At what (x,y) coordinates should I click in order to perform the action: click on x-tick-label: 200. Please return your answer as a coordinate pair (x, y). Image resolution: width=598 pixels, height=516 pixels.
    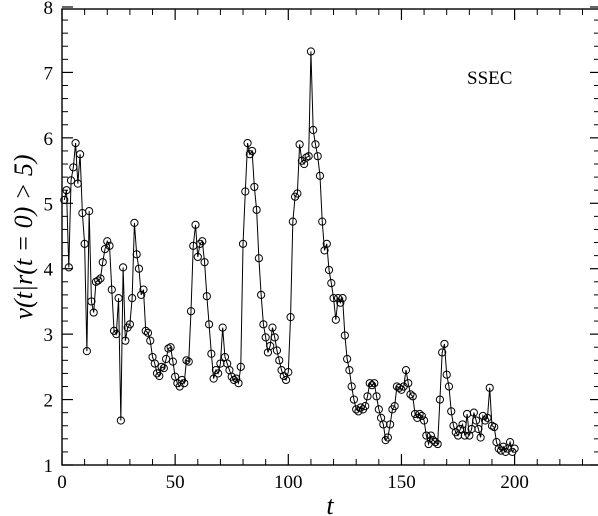
    Looking at the image, I should click on (514, 482).